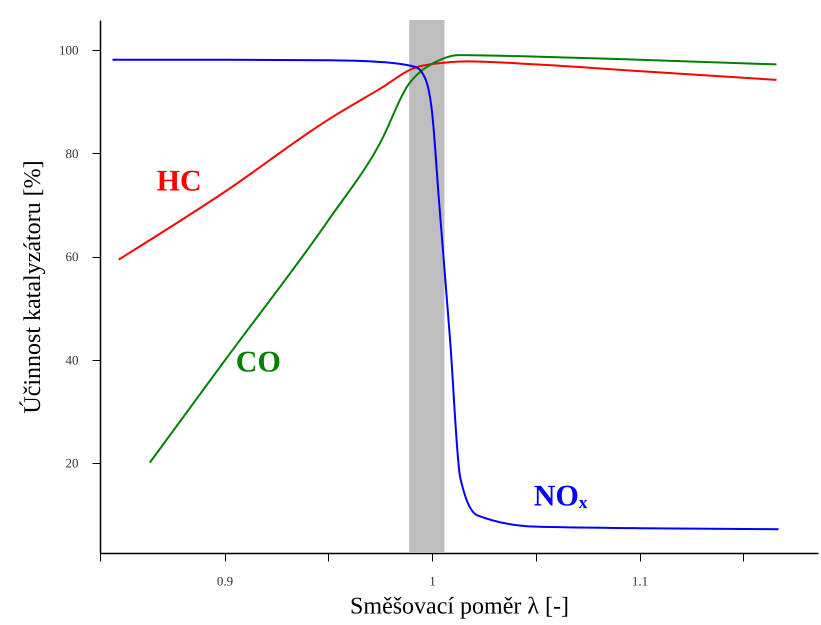 The image size is (821, 625). I want to click on series-label: CO, so click(258, 362).